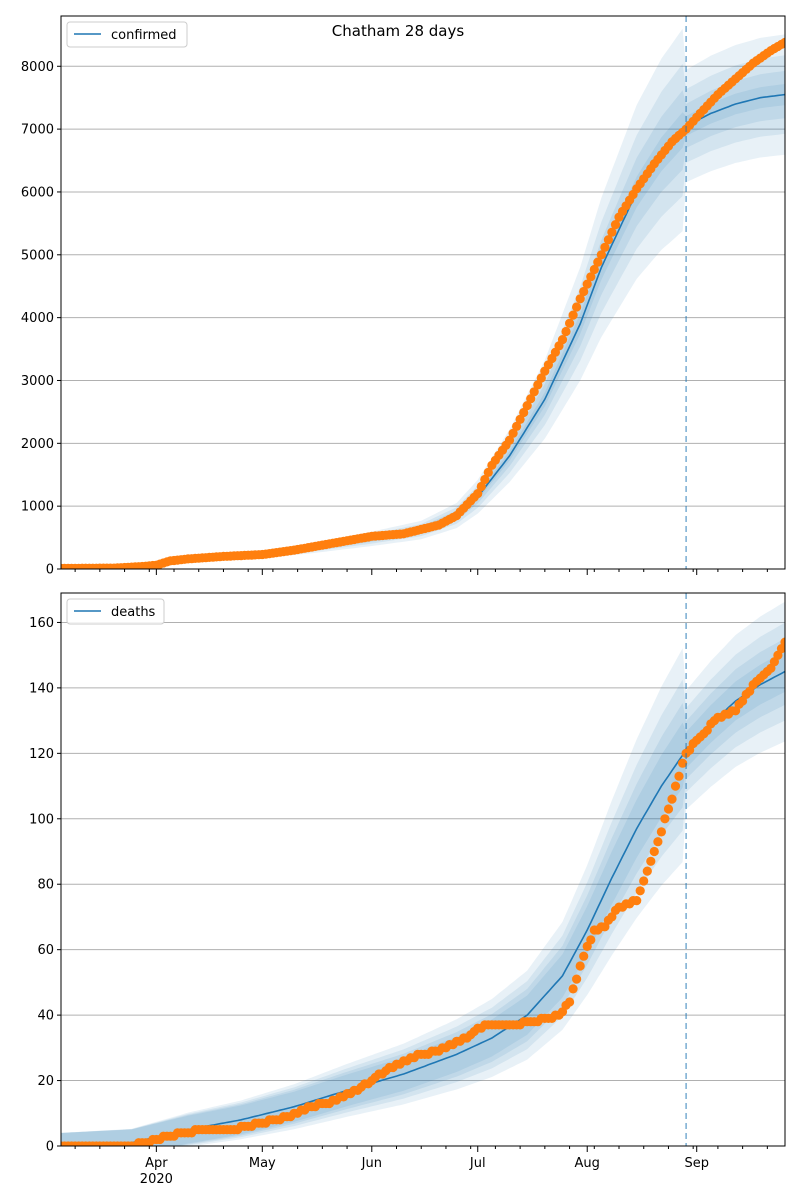 This screenshot has height=1200, width=800. I want to click on ytick-label-80: 80, so click(45, 885).